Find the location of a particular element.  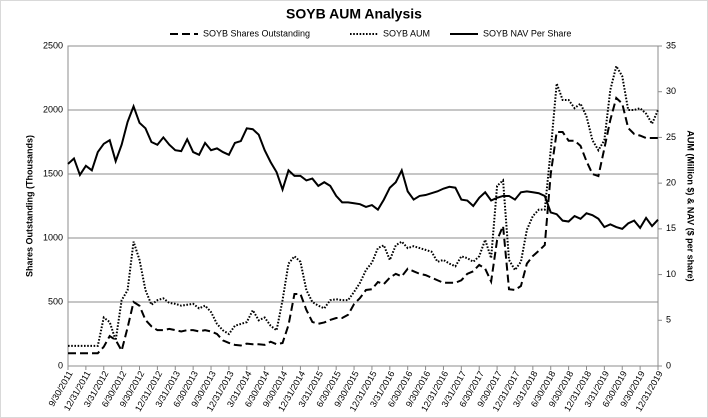

y-tick-label: 1000 is located at coordinates (53, 237).